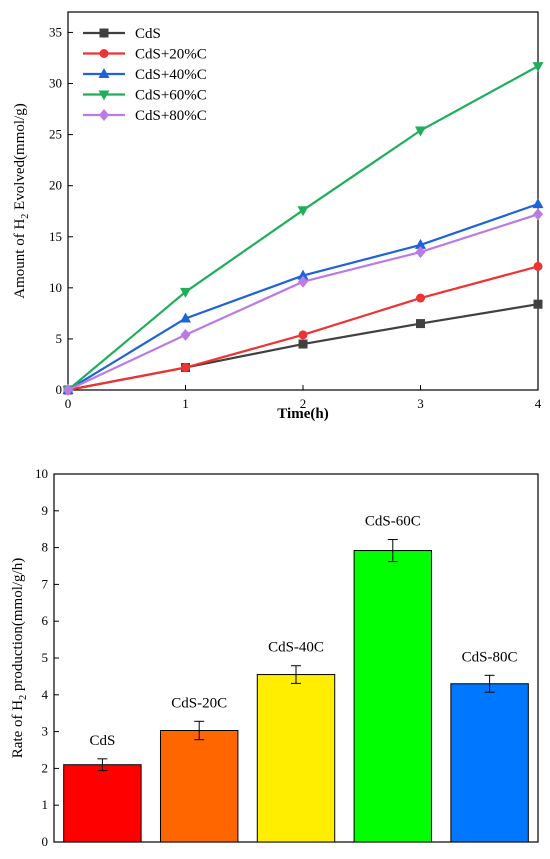 This screenshot has width=550, height=859. What do you see at coordinates (45, 583) in the screenshot?
I see `bar-y-tick-label: 7` at bounding box center [45, 583].